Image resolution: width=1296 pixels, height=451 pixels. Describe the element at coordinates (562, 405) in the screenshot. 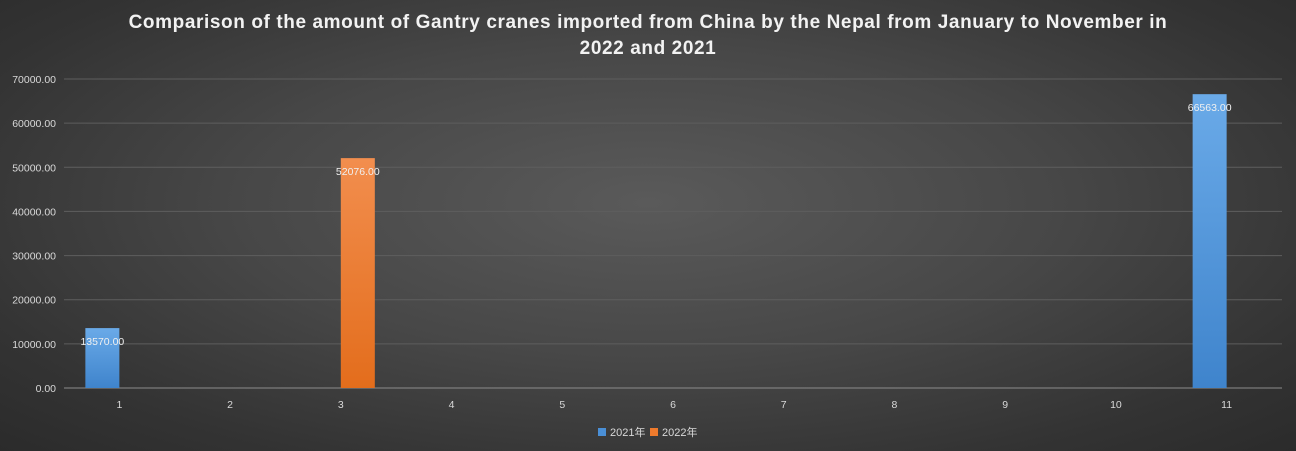

I see `x-tick-label: 5` at that location.